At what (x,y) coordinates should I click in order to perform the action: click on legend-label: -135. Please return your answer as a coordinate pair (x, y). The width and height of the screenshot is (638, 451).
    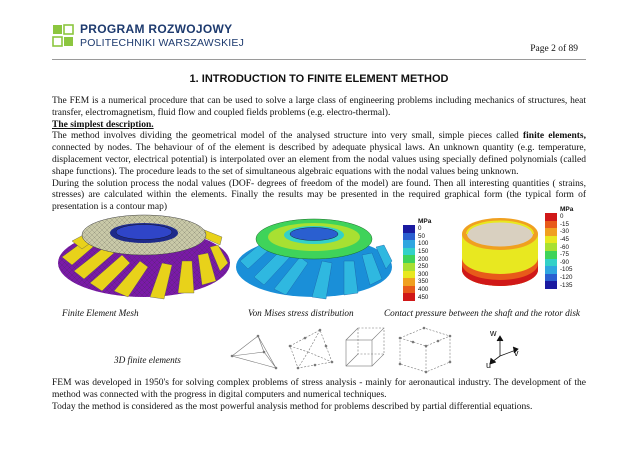
    Looking at the image, I should click on (566, 285).